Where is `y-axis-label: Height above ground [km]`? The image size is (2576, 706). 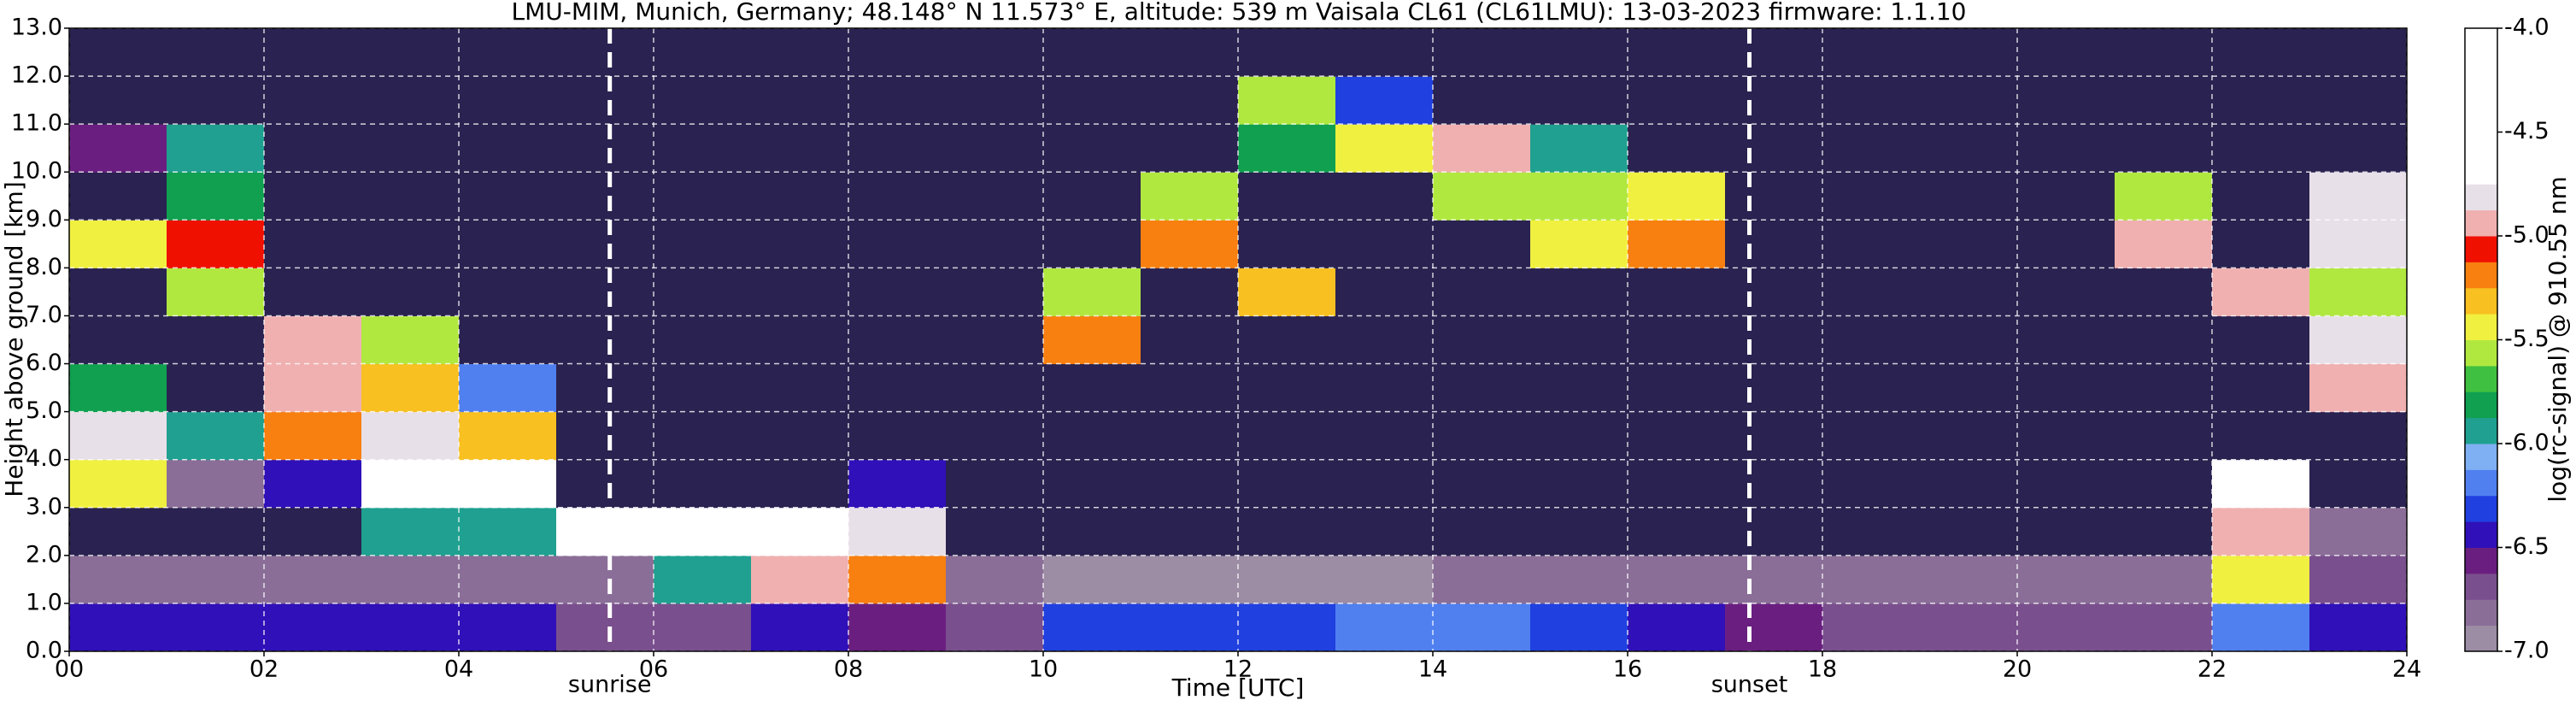 y-axis-label: Height above ground [km] is located at coordinates (14, 339).